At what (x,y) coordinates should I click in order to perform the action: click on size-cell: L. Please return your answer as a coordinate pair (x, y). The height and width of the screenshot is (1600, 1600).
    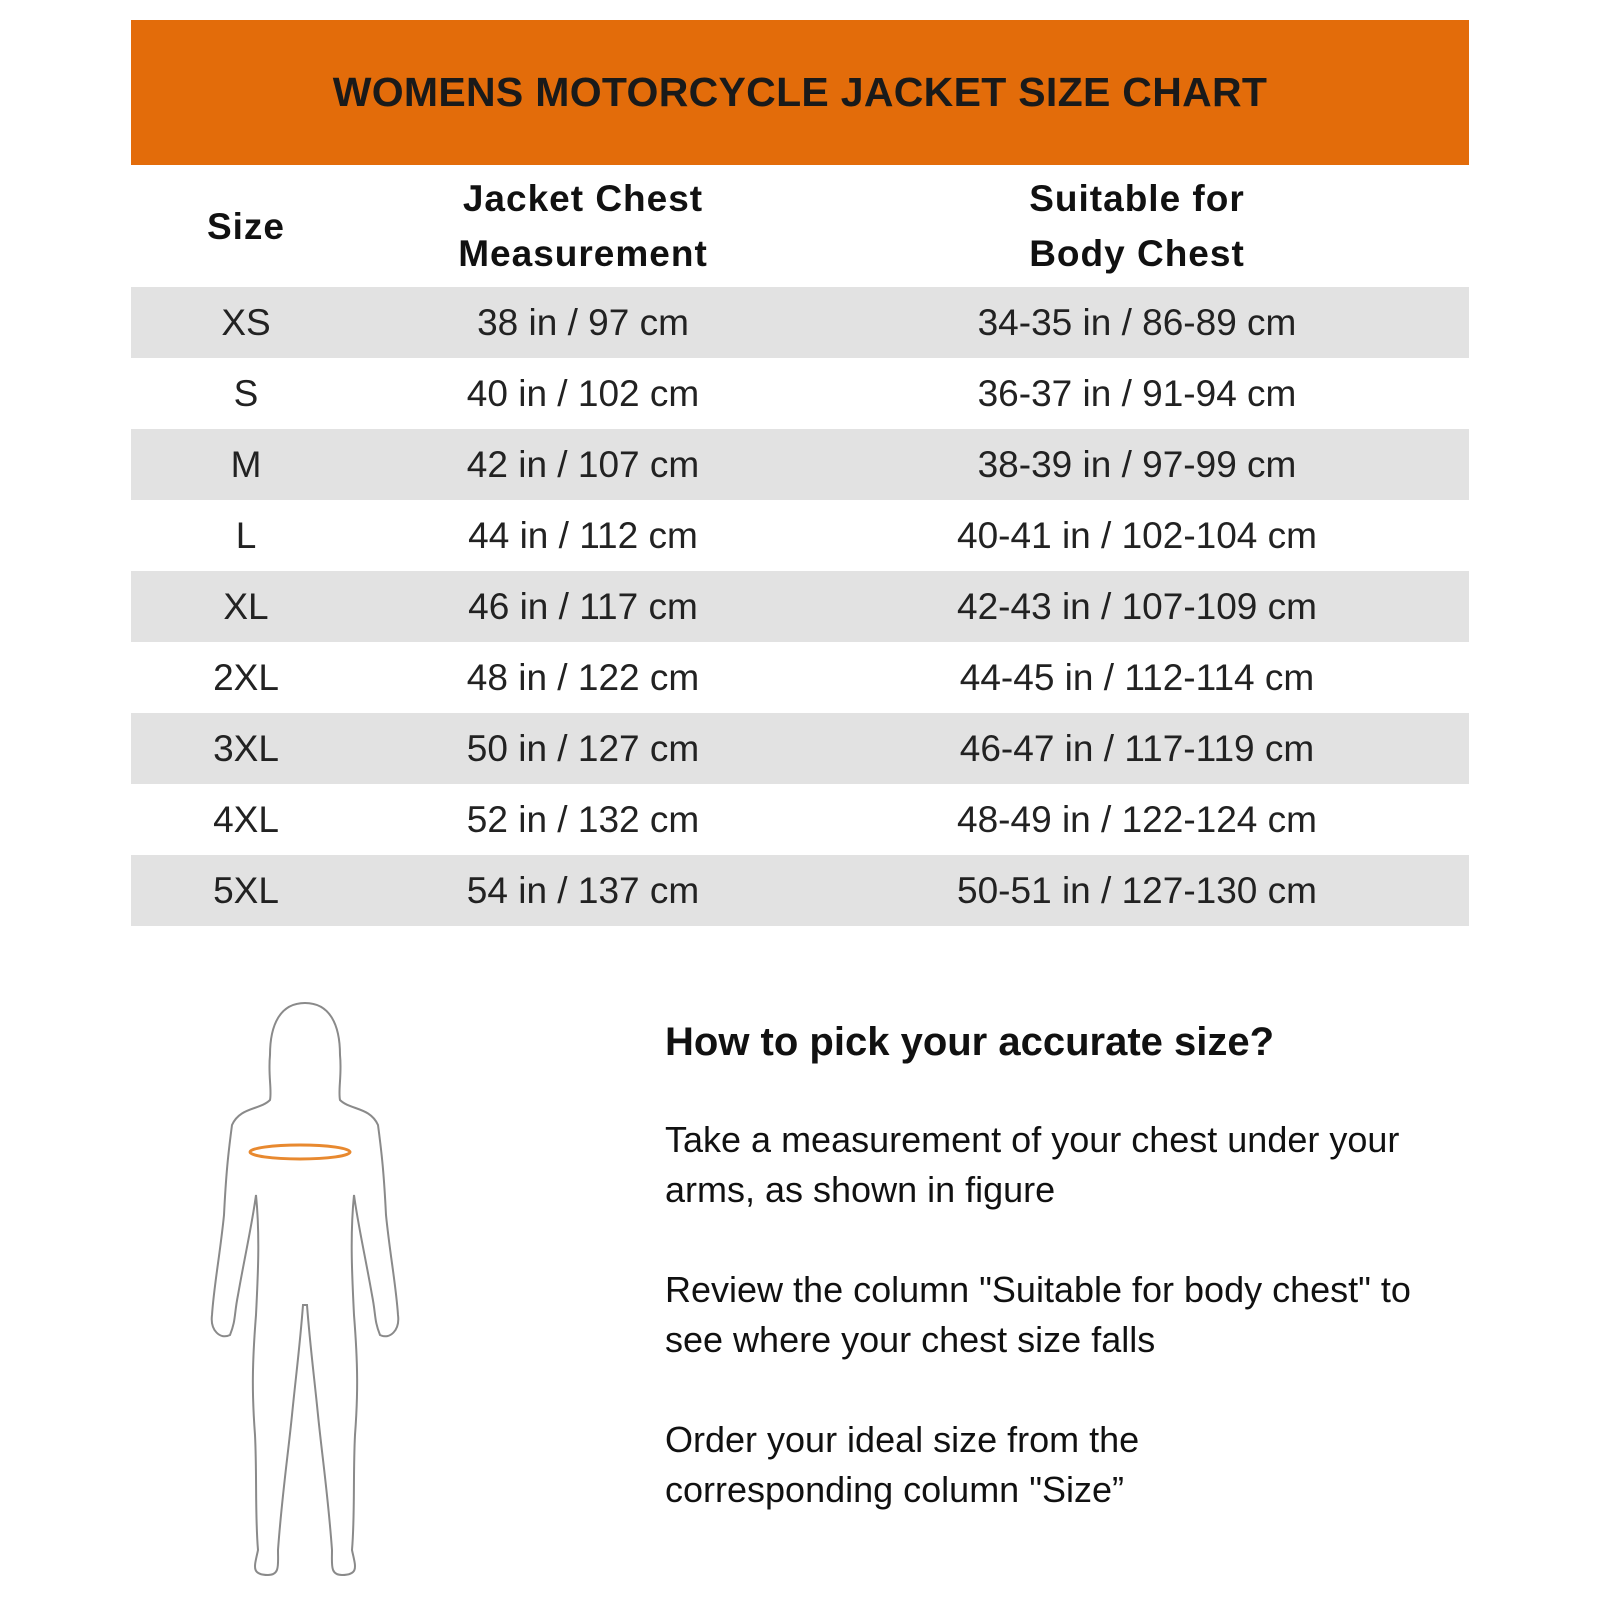
    Looking at the image, I should click on (246, 535).